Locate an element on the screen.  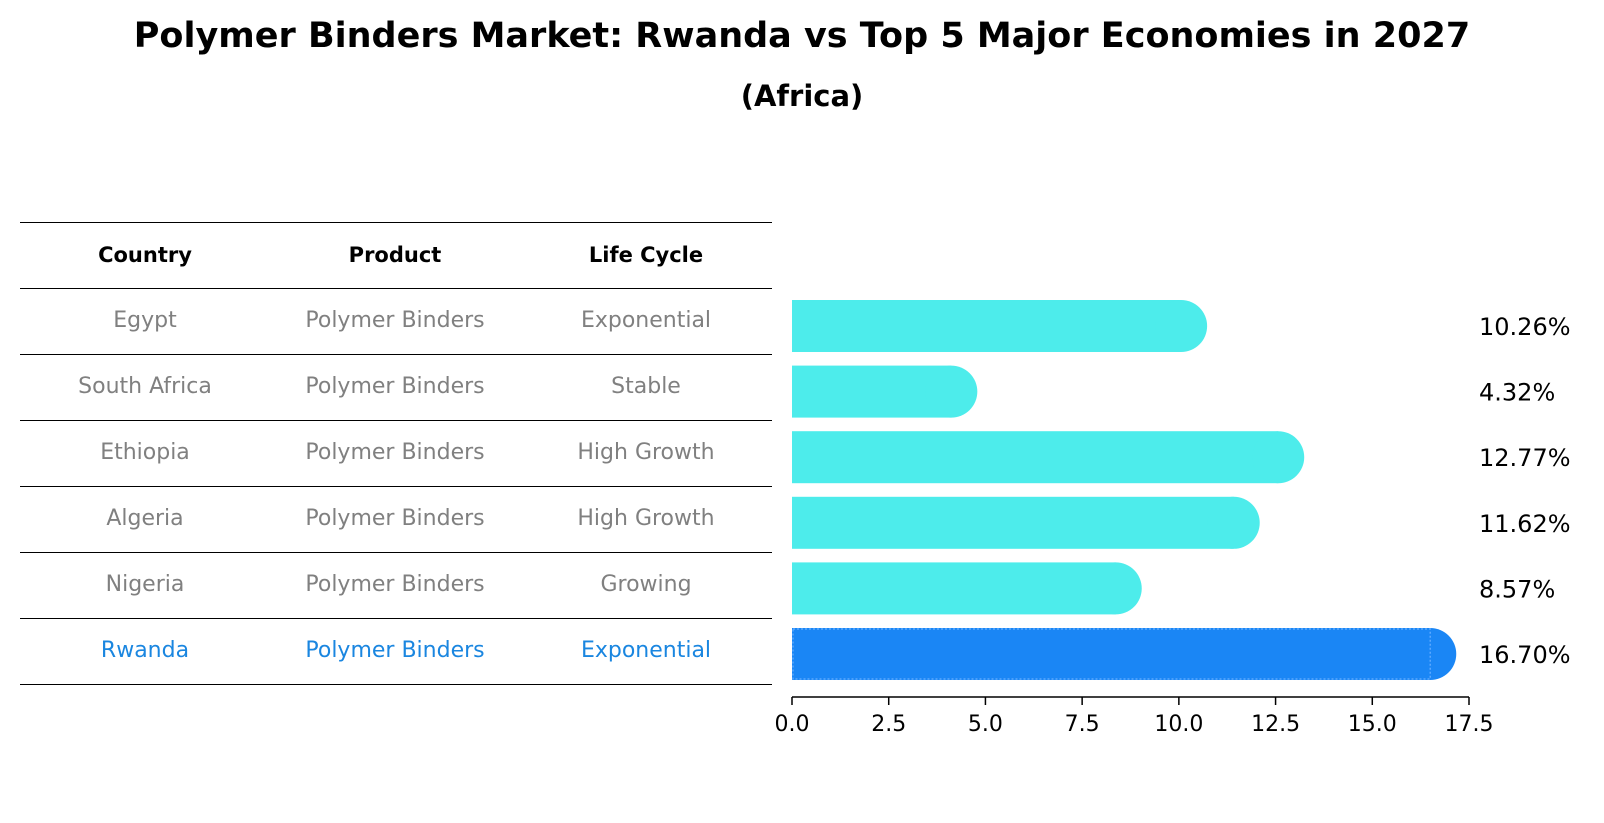
bar-highlight-outline is located at coordinates (1112, 654).